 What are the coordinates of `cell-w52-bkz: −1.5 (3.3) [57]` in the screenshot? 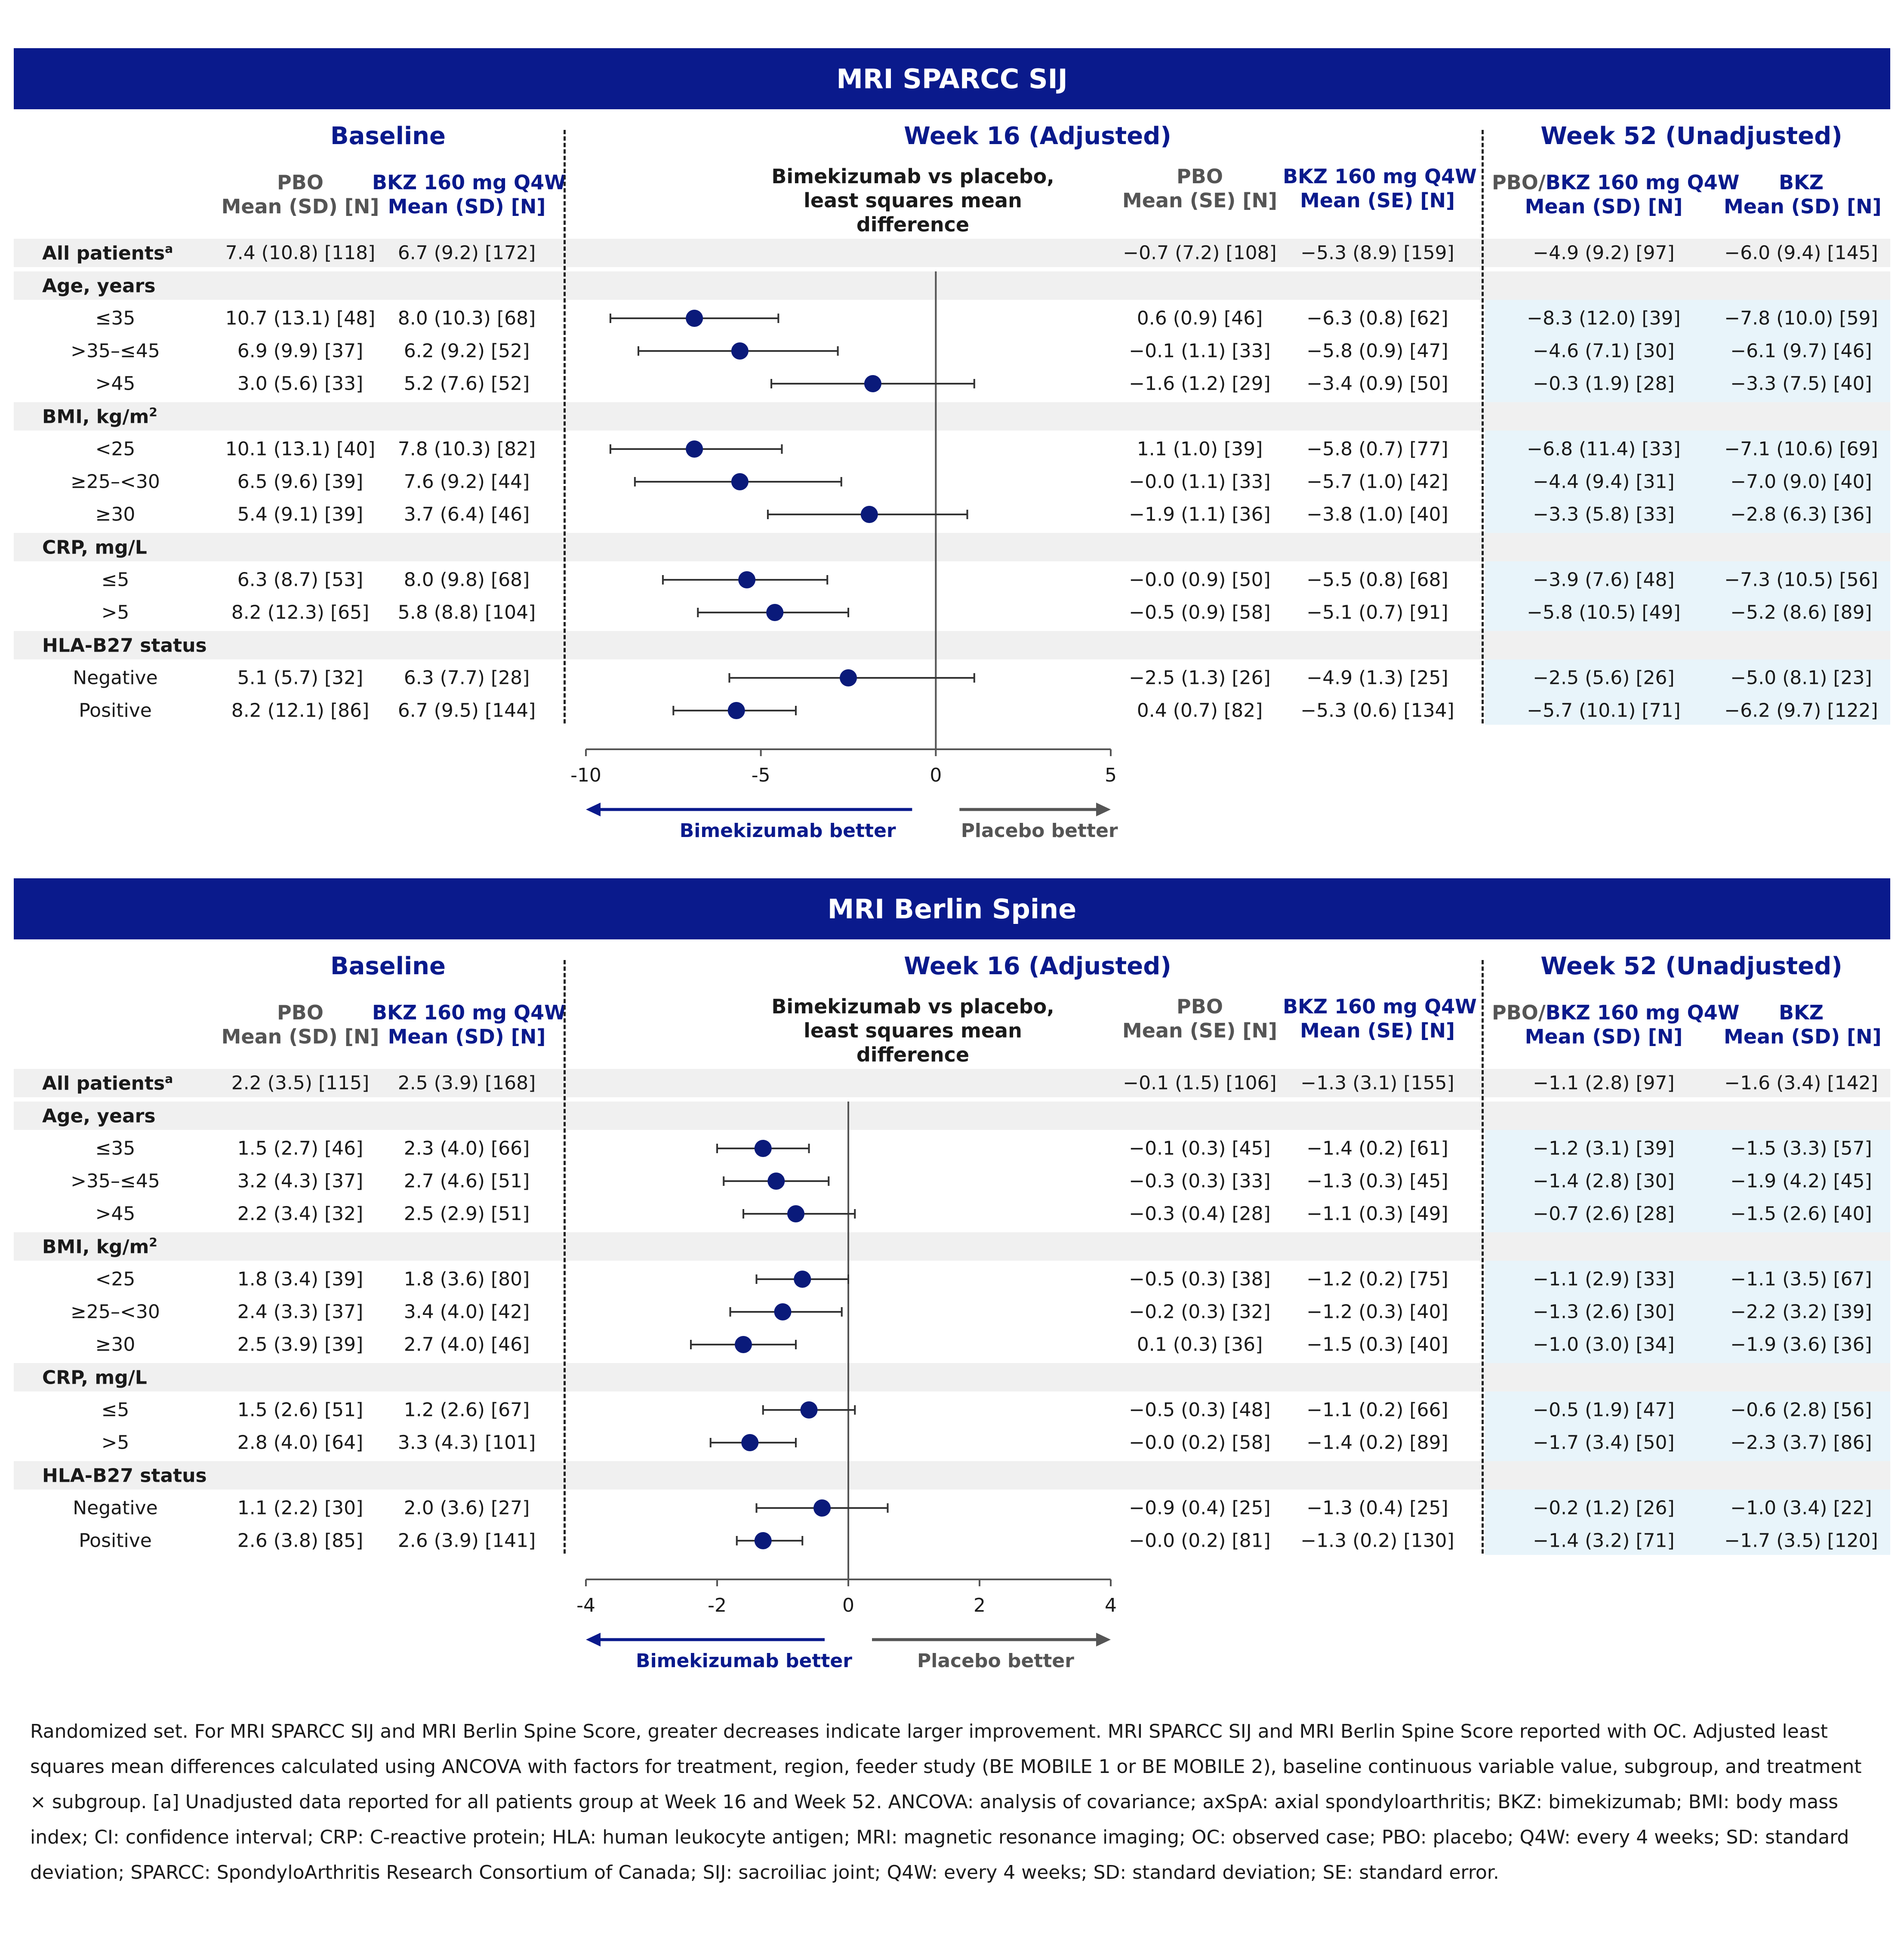 It's located at (1801, 1148).